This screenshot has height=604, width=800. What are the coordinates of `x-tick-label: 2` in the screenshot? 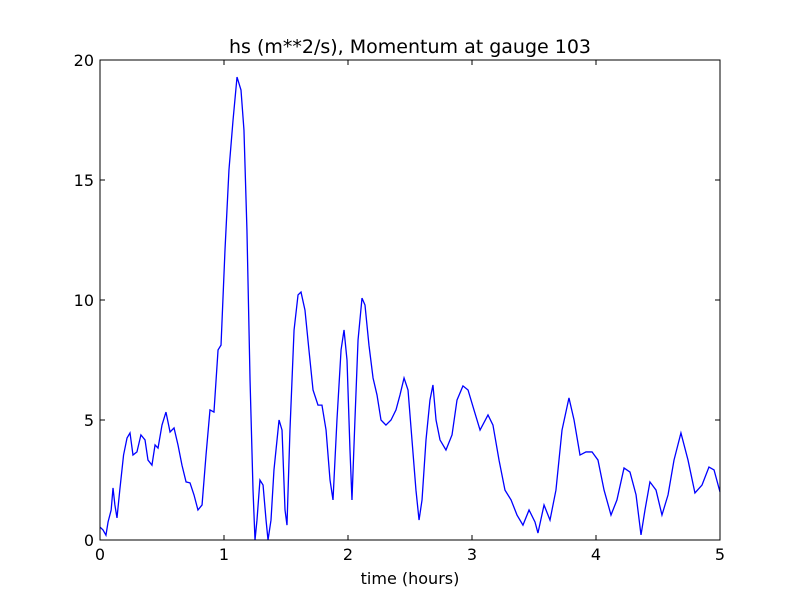 It's located at (348, 554).